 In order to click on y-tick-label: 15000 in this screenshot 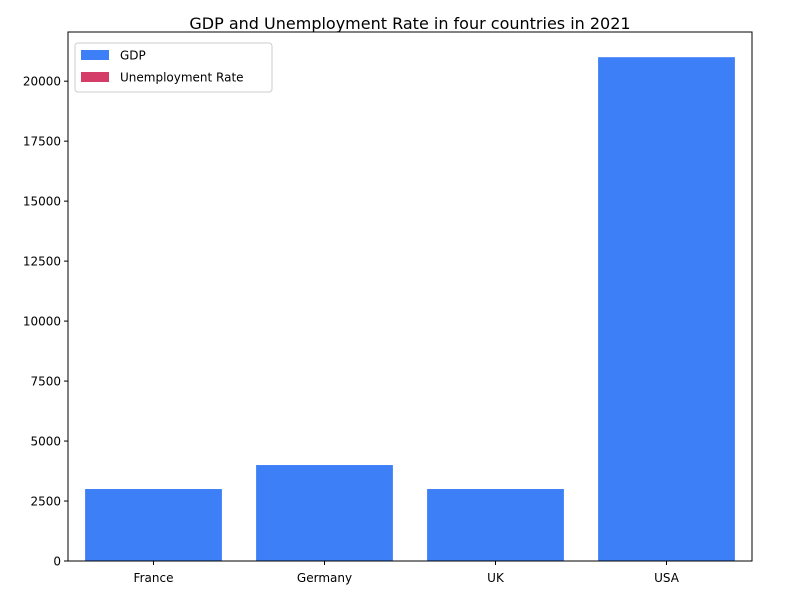, I will do `click(42, 202)`.